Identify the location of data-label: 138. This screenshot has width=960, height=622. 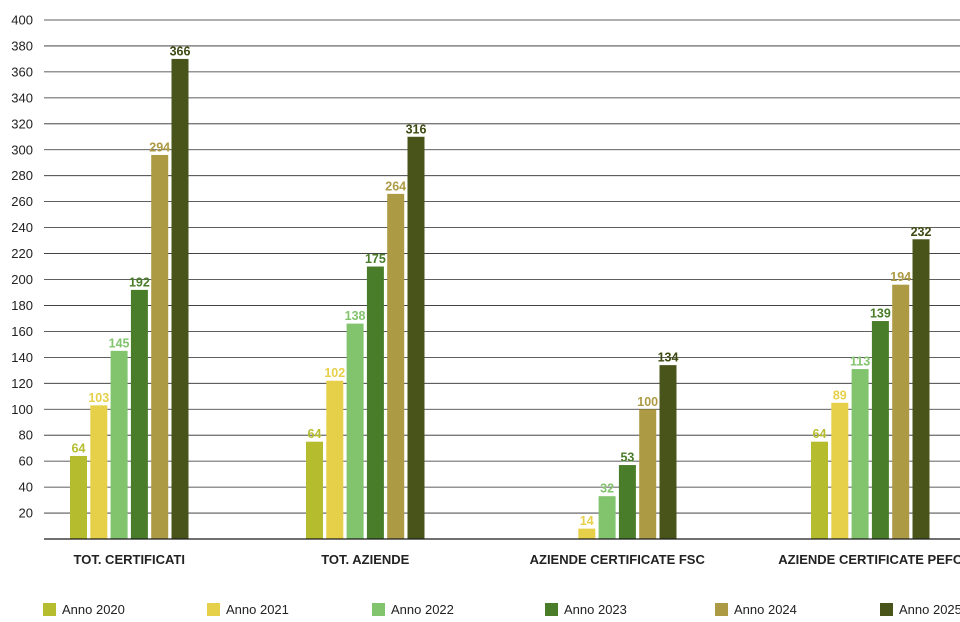
(355, 316).